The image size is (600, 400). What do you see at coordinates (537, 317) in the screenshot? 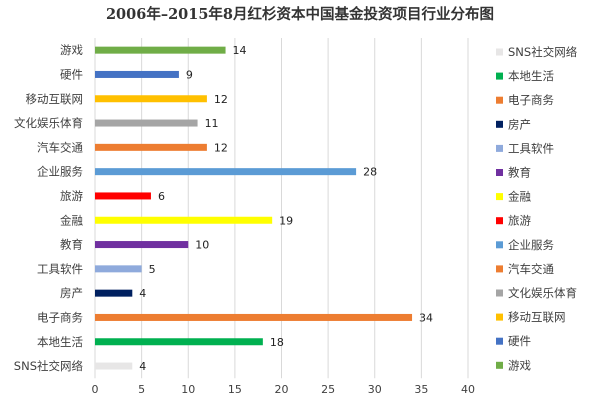
I see `legend-item-label: 移动互联网` at bounding box center [537, 317].